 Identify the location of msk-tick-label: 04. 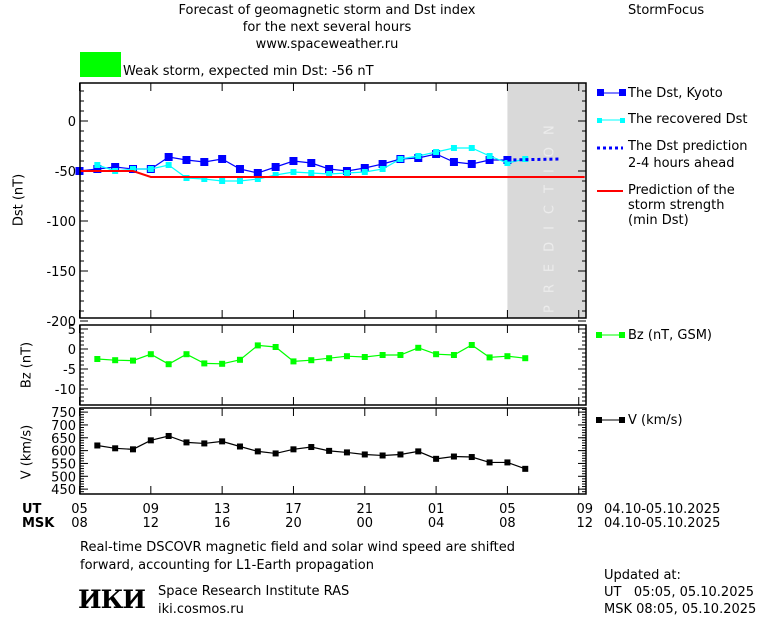
(436, 523).